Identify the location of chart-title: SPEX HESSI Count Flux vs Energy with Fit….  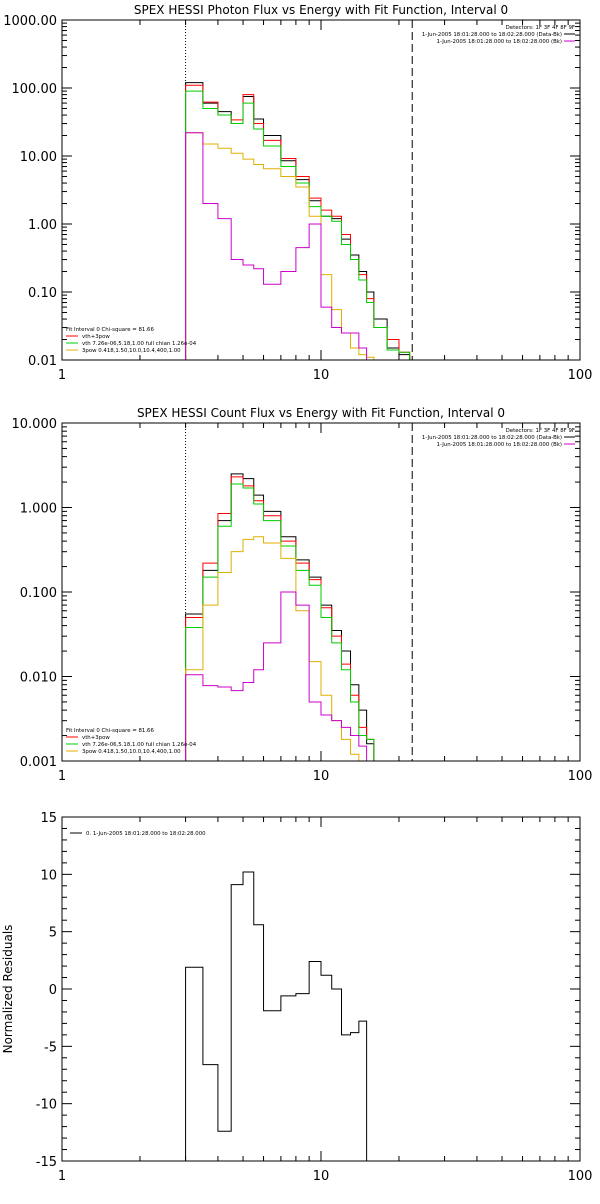
(321, 413).